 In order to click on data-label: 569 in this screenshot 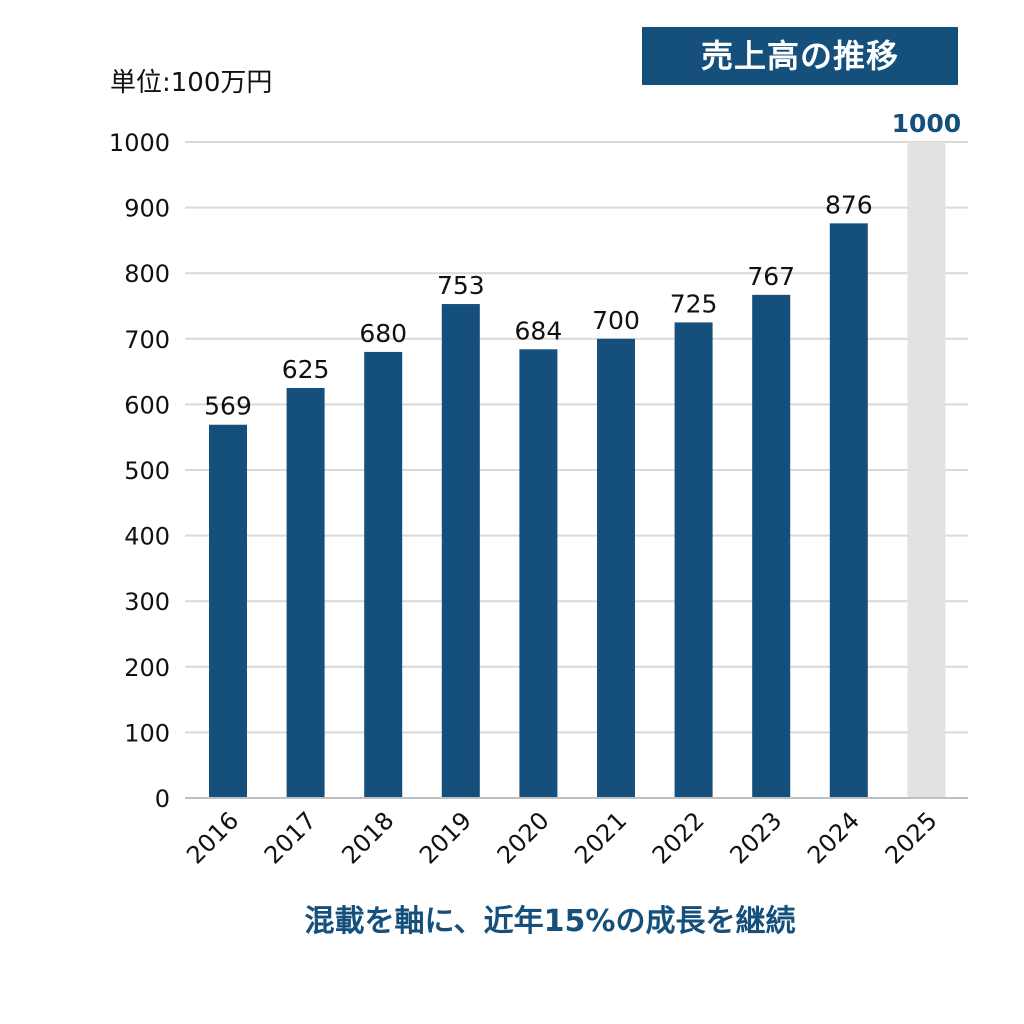, I will do `click(228, 406)`.